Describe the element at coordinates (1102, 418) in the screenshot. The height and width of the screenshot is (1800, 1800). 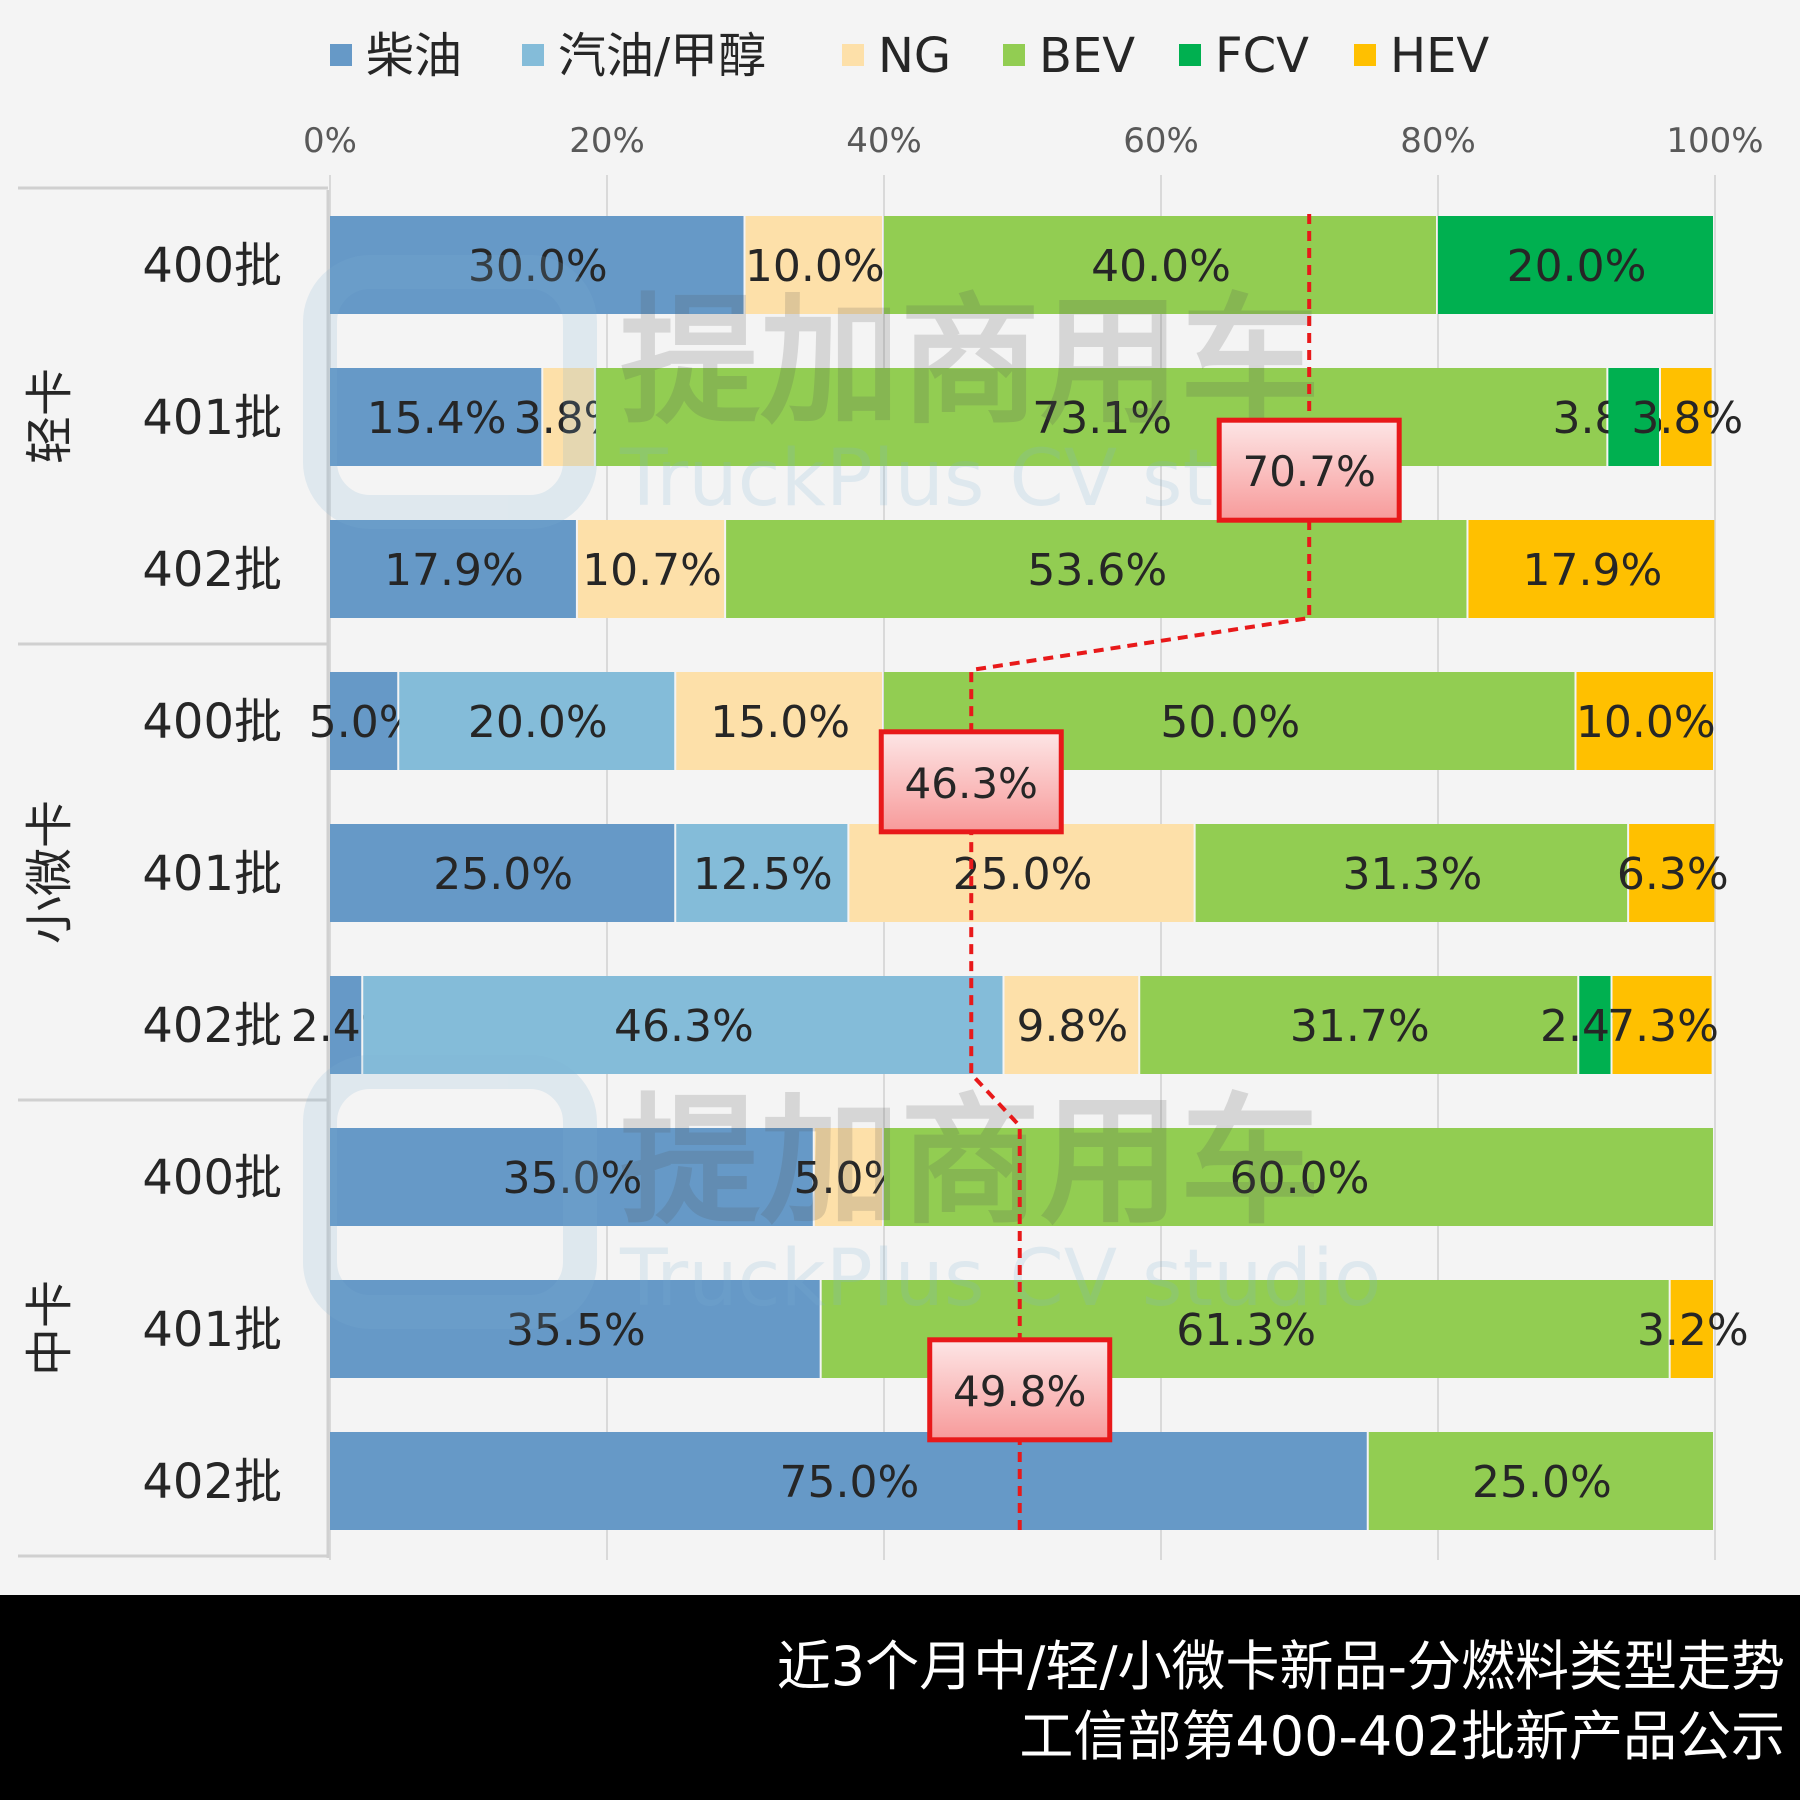
I see `data-label: 73.1%` at that location.